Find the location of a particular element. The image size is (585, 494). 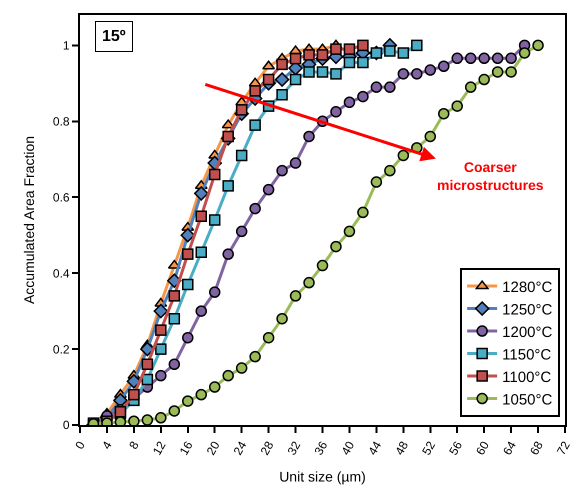

x-tick-label: 16 is located at coordinates (186, 448).